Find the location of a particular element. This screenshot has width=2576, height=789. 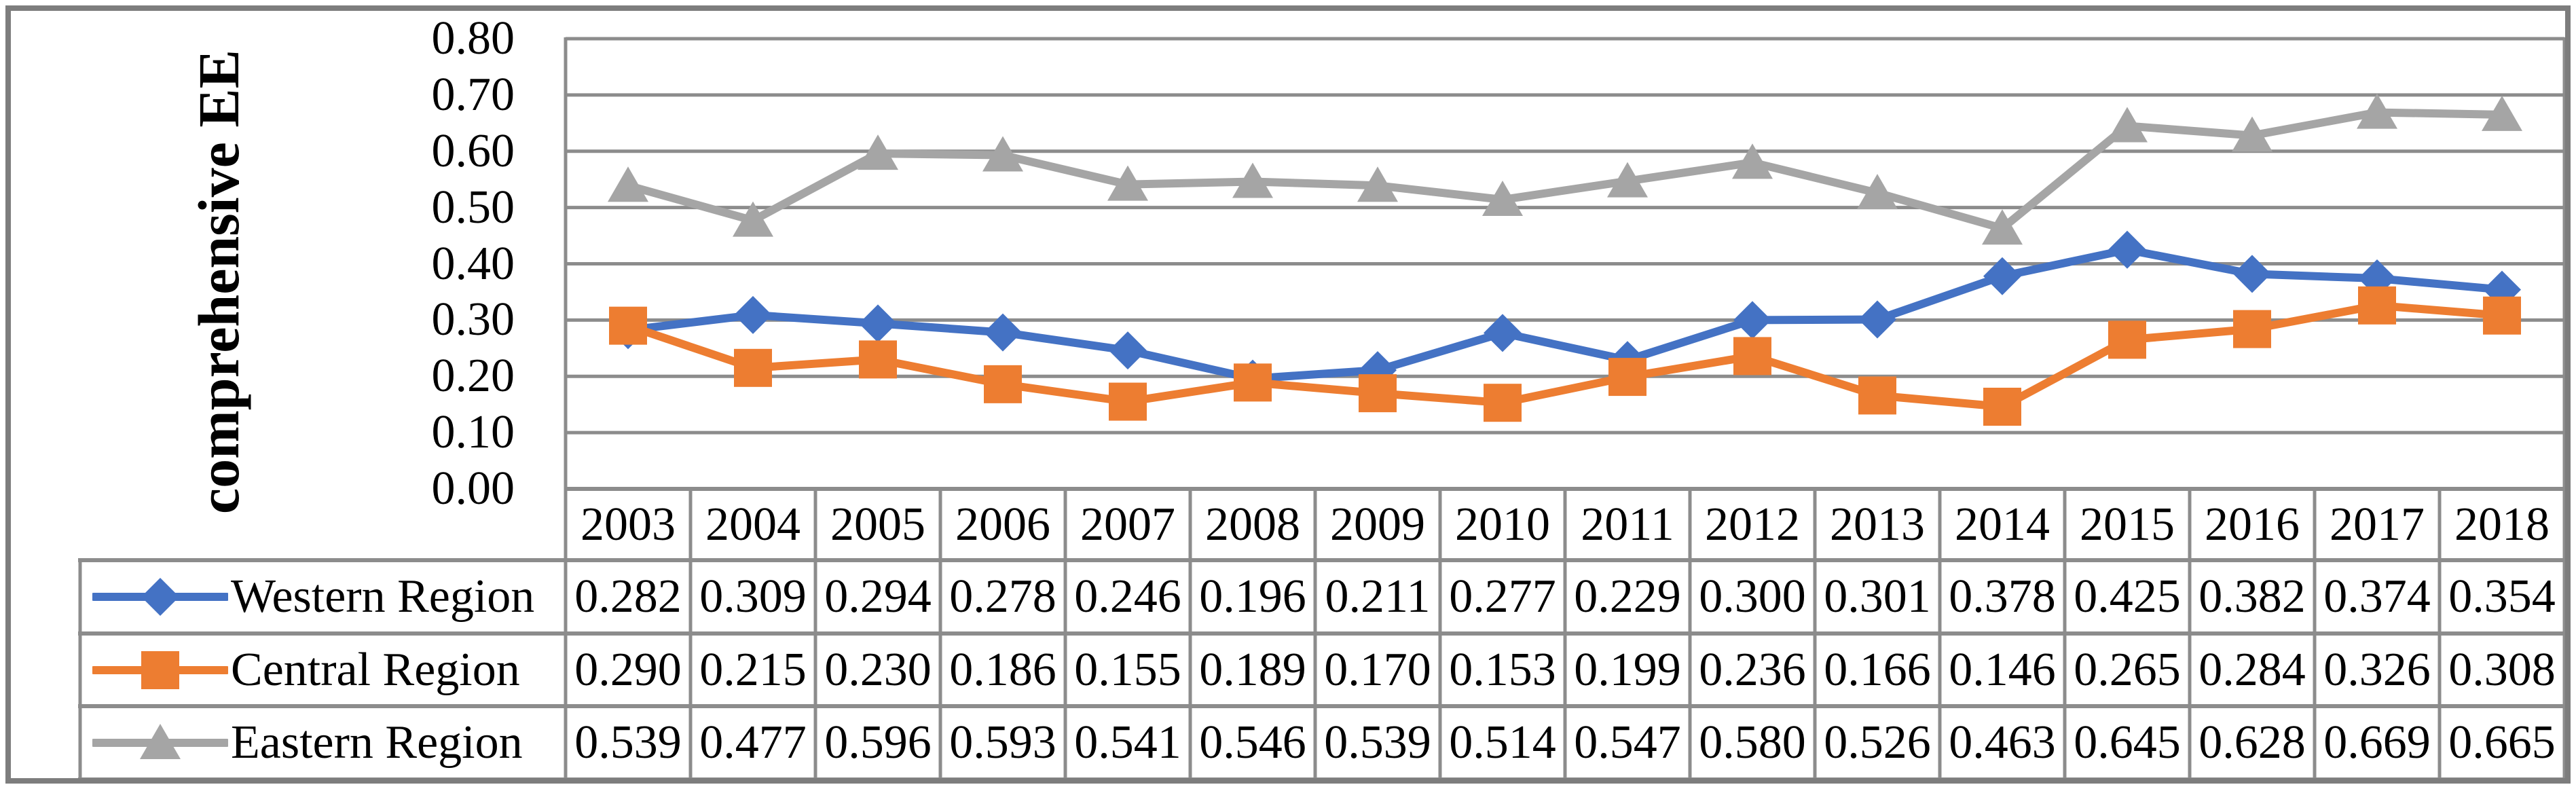

year-cell: 2017 is located at coordinates (2377, 525).